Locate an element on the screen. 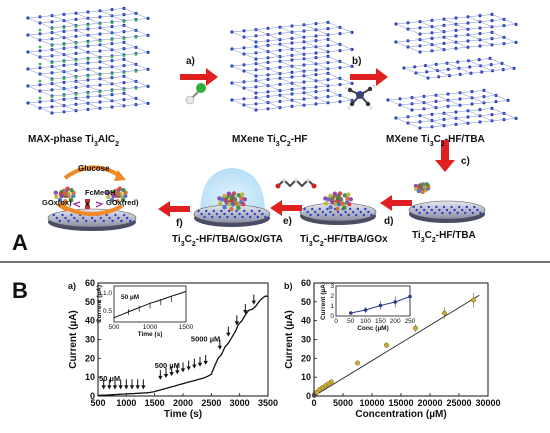  inset-x-tick-label: 1000 is located at coordinates (150, 327).